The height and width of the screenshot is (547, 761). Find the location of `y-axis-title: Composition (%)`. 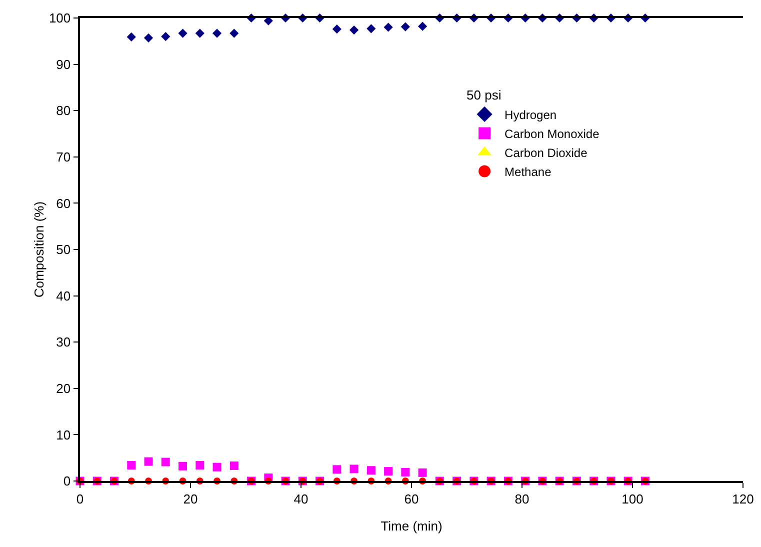

y-axis-title: Composition (%) is located at coordinates (39, 249).